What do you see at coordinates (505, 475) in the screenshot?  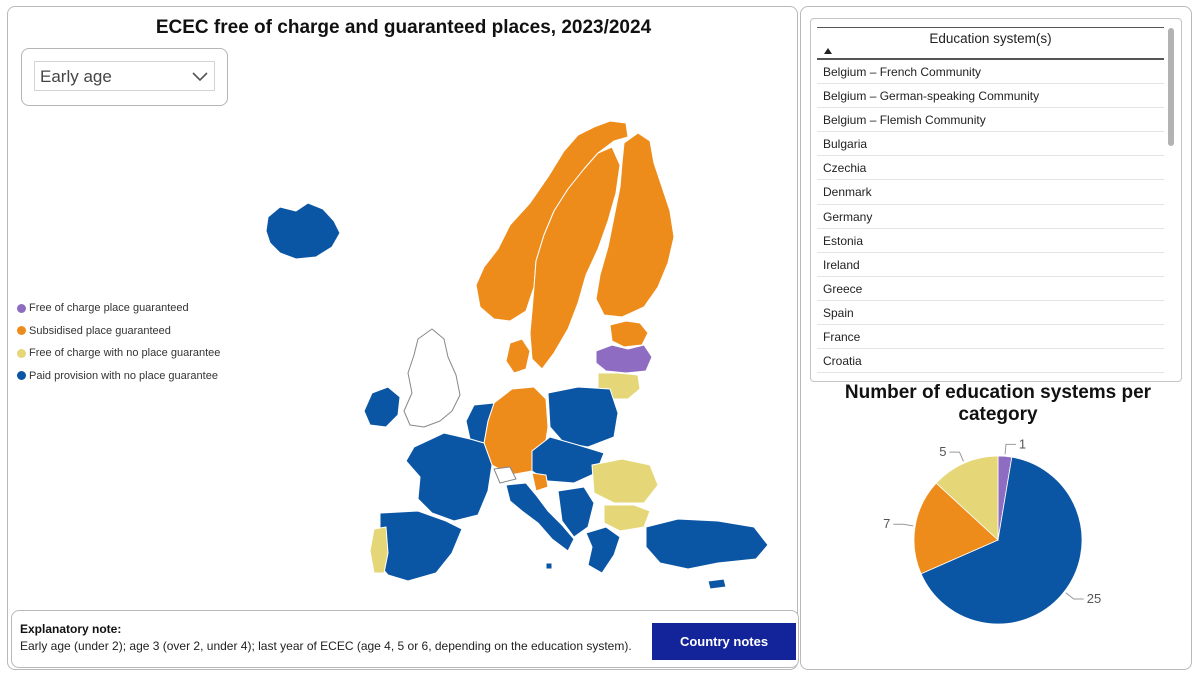 I see `map-region-switzerland` at bounding box center [505, 475].